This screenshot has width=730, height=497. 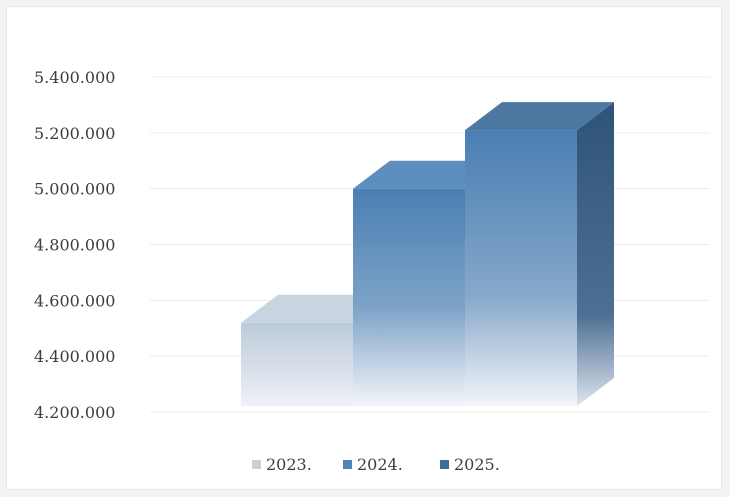 I want to click on y-tick-label: 5.000.000, so click(x=74, y=189).